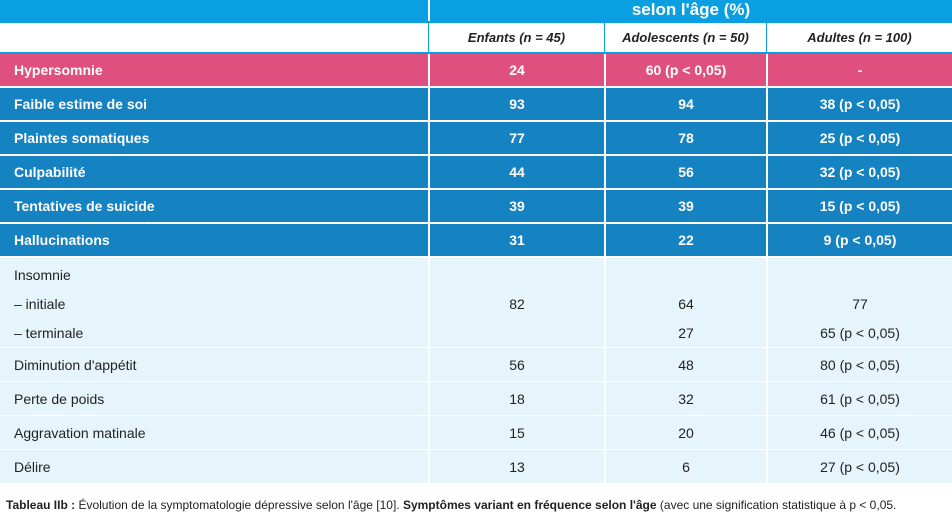  Describe the element at coordinates (75, 364) in the screenshot. I see `row-label: Diminution d'appétit` at that location.